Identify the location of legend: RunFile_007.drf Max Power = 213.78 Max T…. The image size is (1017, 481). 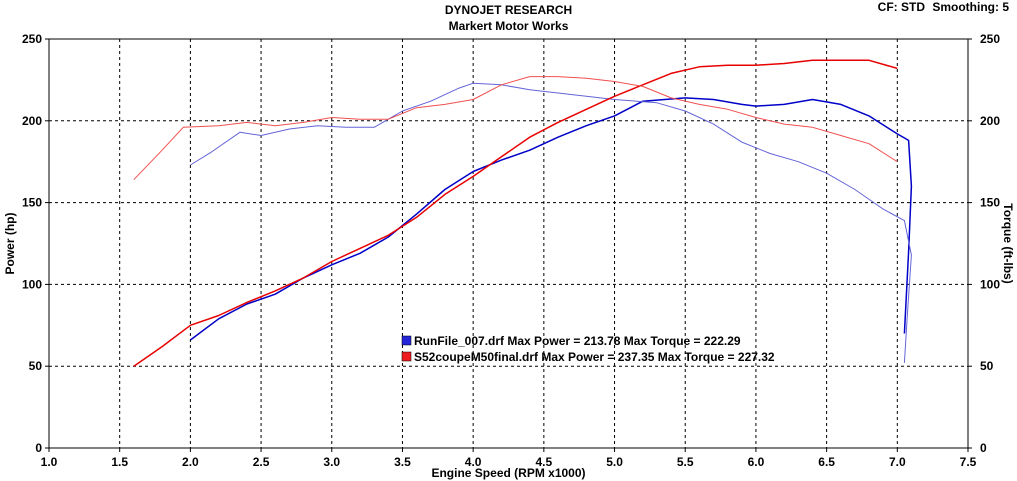
(588, 349).